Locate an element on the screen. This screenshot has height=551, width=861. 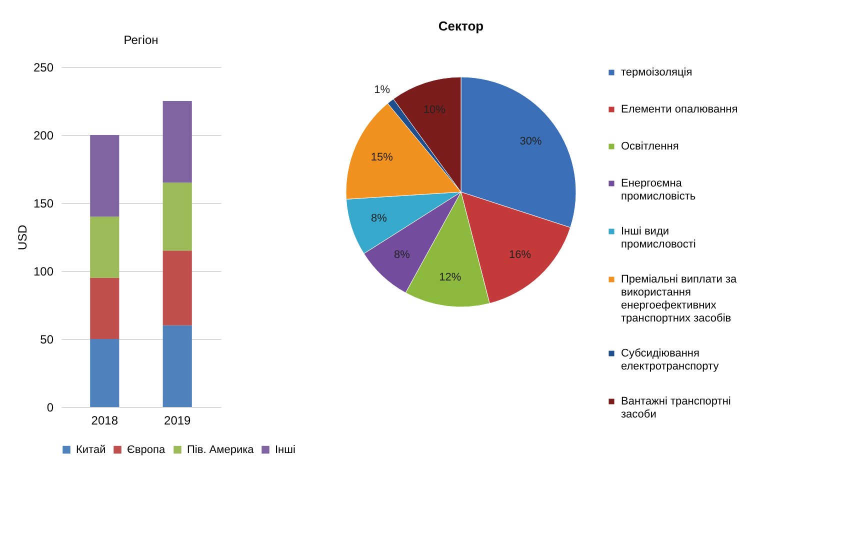
legend-label: Пів. Америка is located at coordinates (221, 450).